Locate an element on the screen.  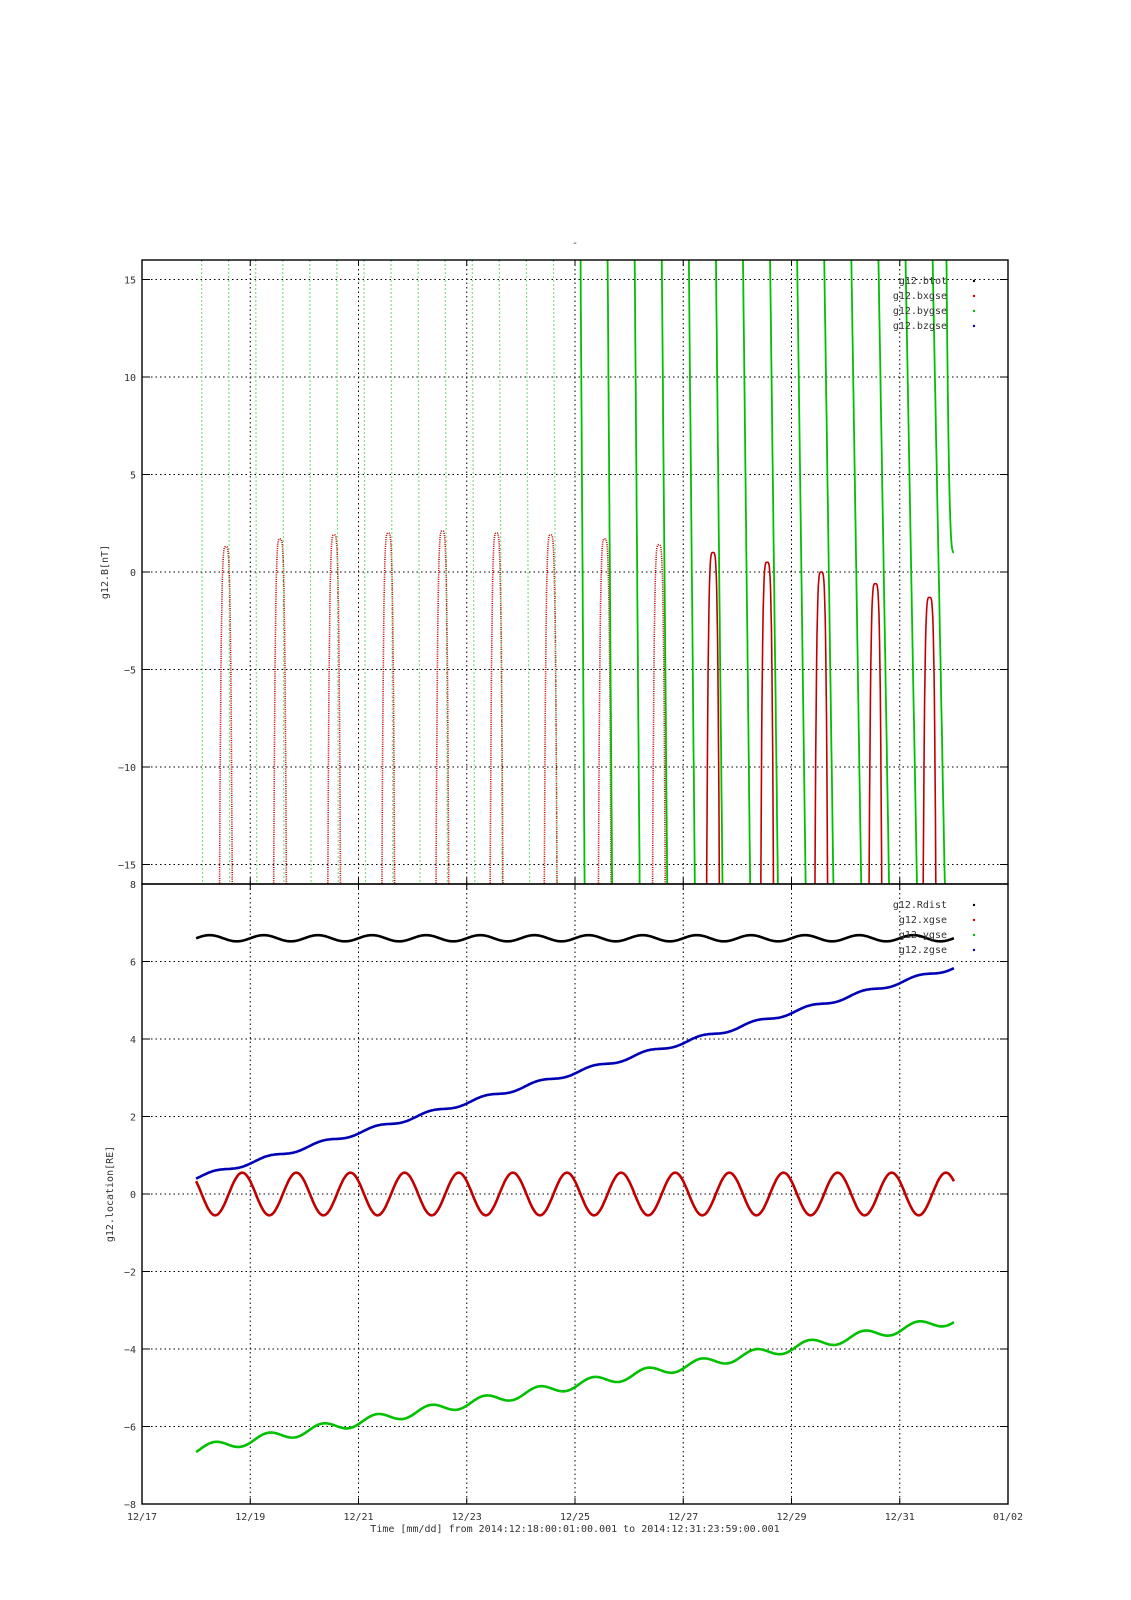
g12-zgse-line is located at coordinates (575, 1073).